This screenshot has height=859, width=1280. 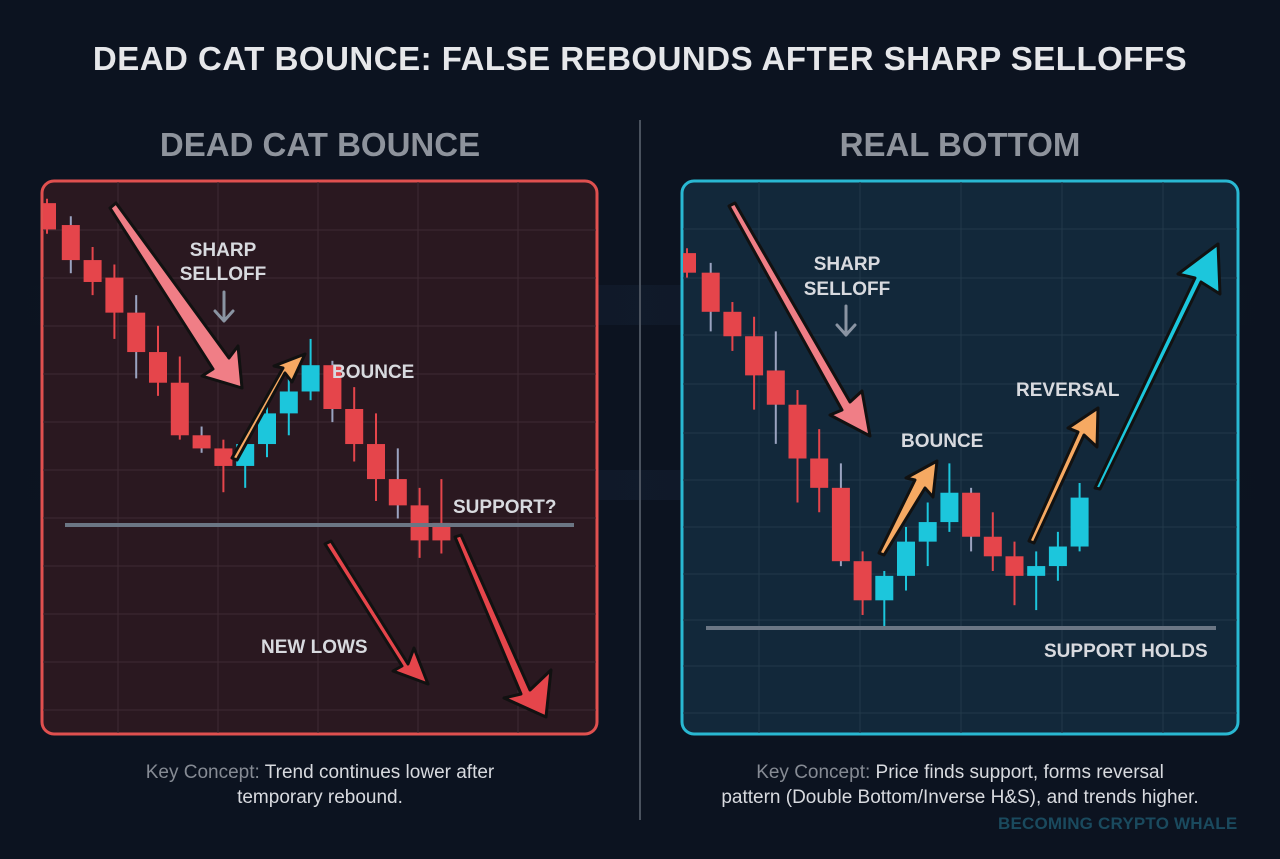 What do you see at coordinates (224, 306) in the screenshot?
I see `left-selloff-down-arrow-icon` at bounding box center [224, 306].